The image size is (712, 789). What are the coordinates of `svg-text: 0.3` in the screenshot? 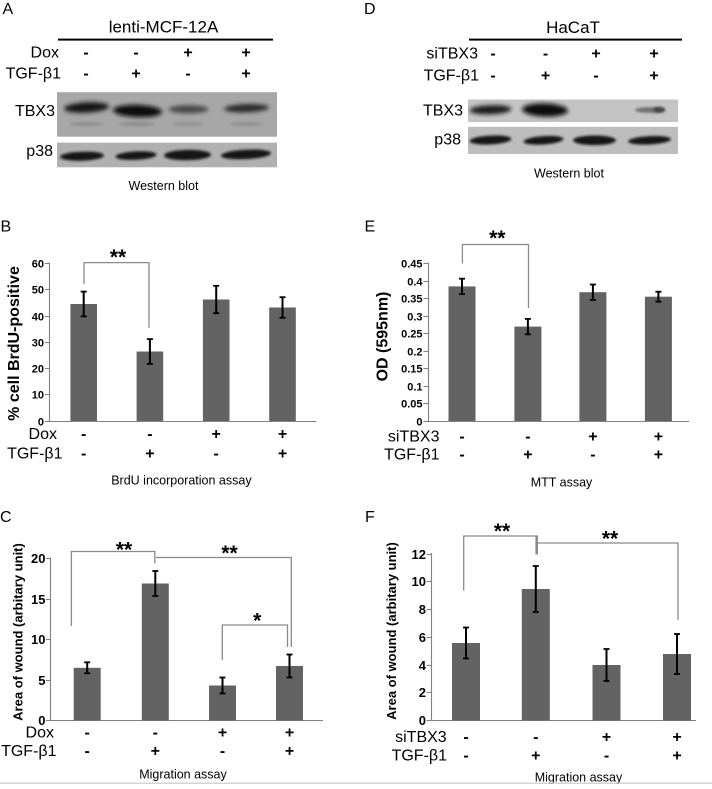 It's located at (414, 317).